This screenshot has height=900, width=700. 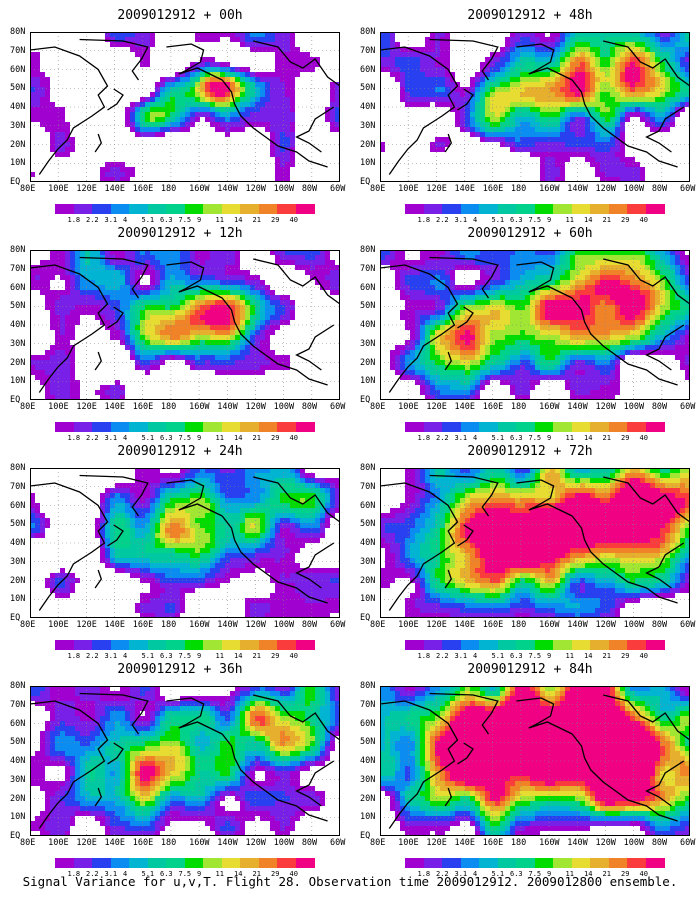 I want to click on panel-title: 2009012912 + 48h, so click(x=530, y=15).